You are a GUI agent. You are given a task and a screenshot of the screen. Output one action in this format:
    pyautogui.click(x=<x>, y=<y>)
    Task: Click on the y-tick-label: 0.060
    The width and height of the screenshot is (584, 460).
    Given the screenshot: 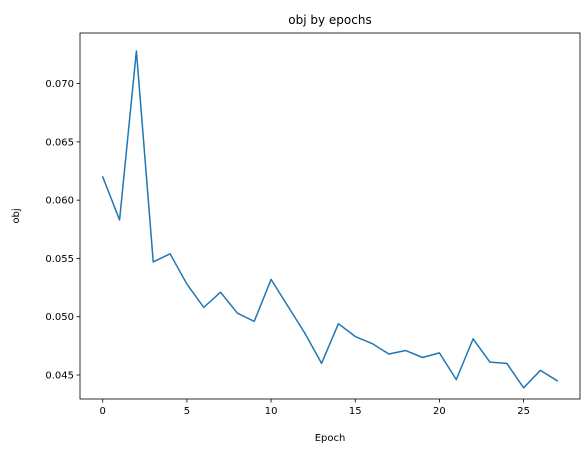 What is the action you would take?
    pyautogui.click(x=59, y=201)
    